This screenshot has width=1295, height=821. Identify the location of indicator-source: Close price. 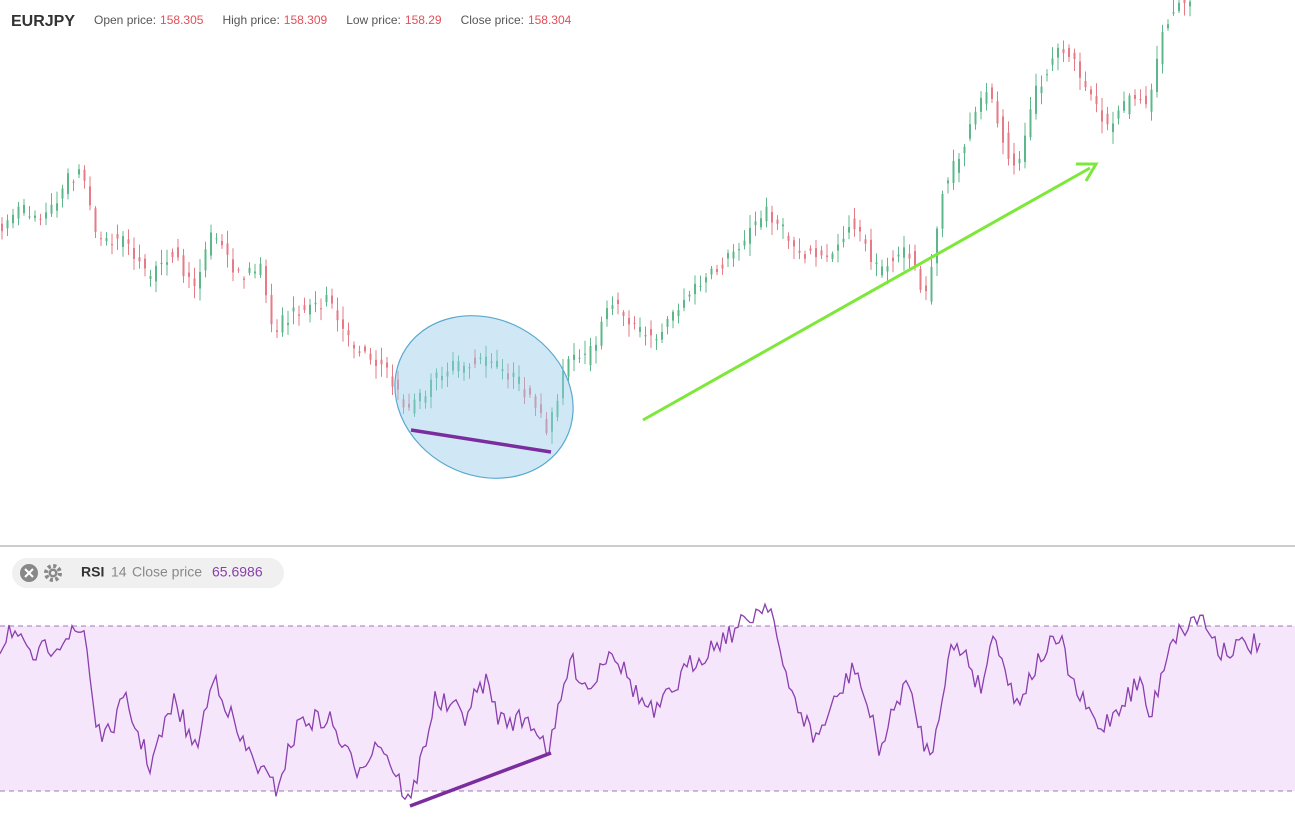
(167, 572).